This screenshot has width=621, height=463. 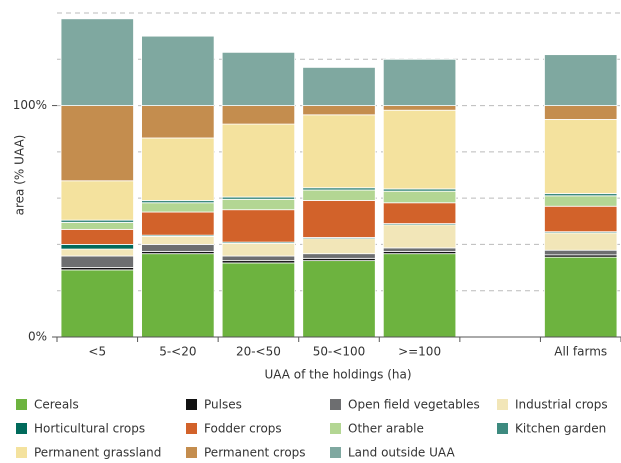 I want to click on legend-label: Kitchen garden, so click(x=560, y=429).